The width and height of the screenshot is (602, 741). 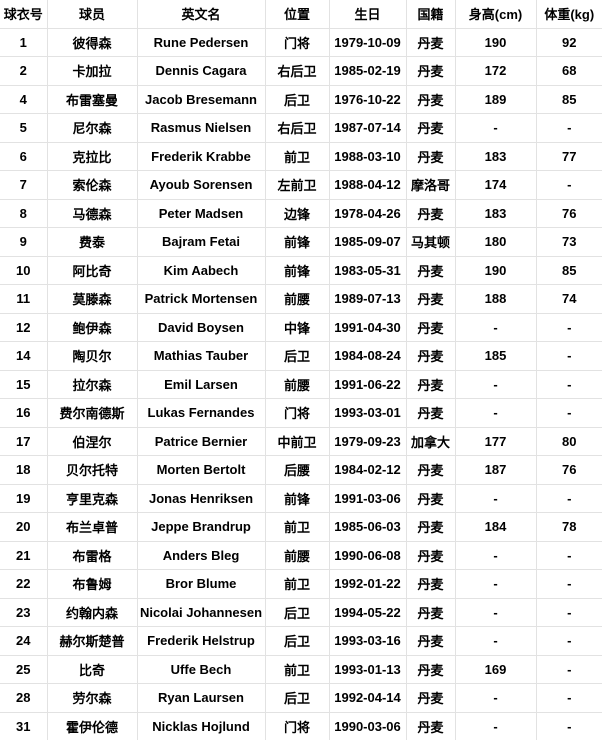 What do you see at coordinates (297, 527) in the screenshot?
I see `position-cell: 前卫` at bounding box center [297, 527].